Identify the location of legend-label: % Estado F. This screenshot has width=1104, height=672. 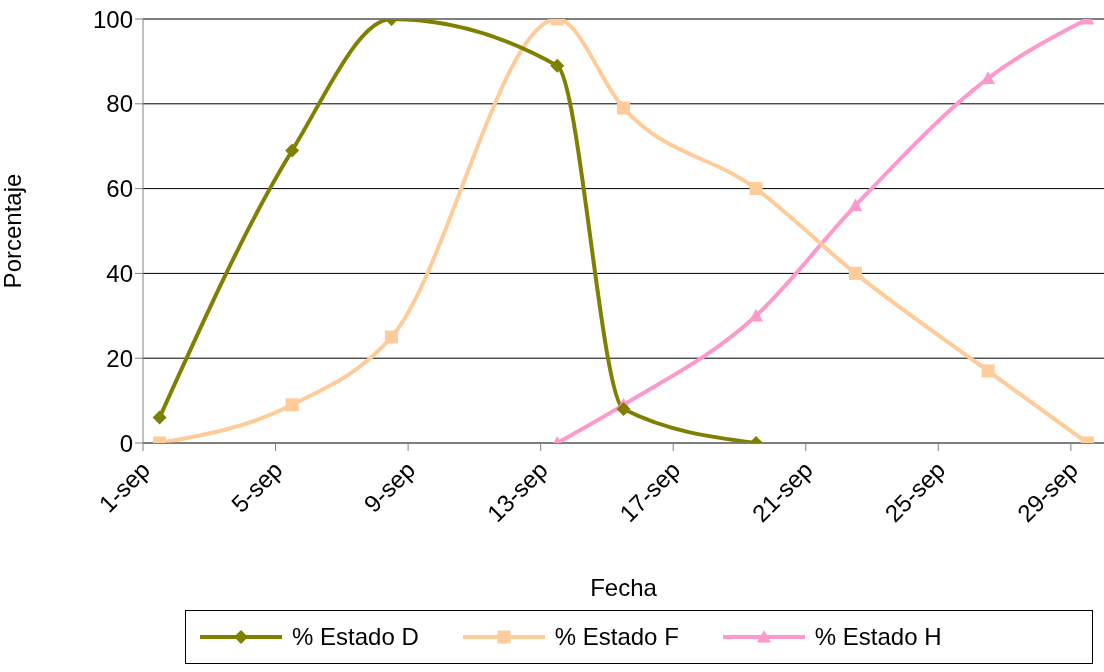
(616, 637).